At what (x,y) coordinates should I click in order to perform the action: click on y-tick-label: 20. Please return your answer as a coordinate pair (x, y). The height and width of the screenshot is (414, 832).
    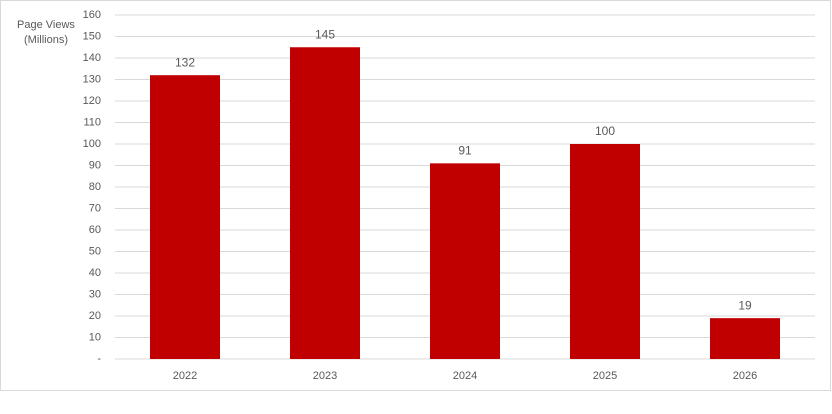
    Looking at the image, I should click on (95, 316).